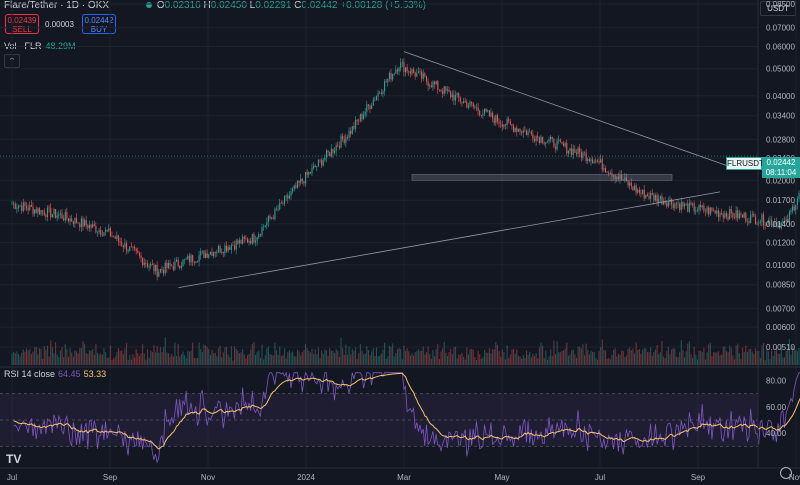 The height and width of the screenshot is (485, 800). I want to click on tradingview-logo-icon: TV, so click(14, 459).